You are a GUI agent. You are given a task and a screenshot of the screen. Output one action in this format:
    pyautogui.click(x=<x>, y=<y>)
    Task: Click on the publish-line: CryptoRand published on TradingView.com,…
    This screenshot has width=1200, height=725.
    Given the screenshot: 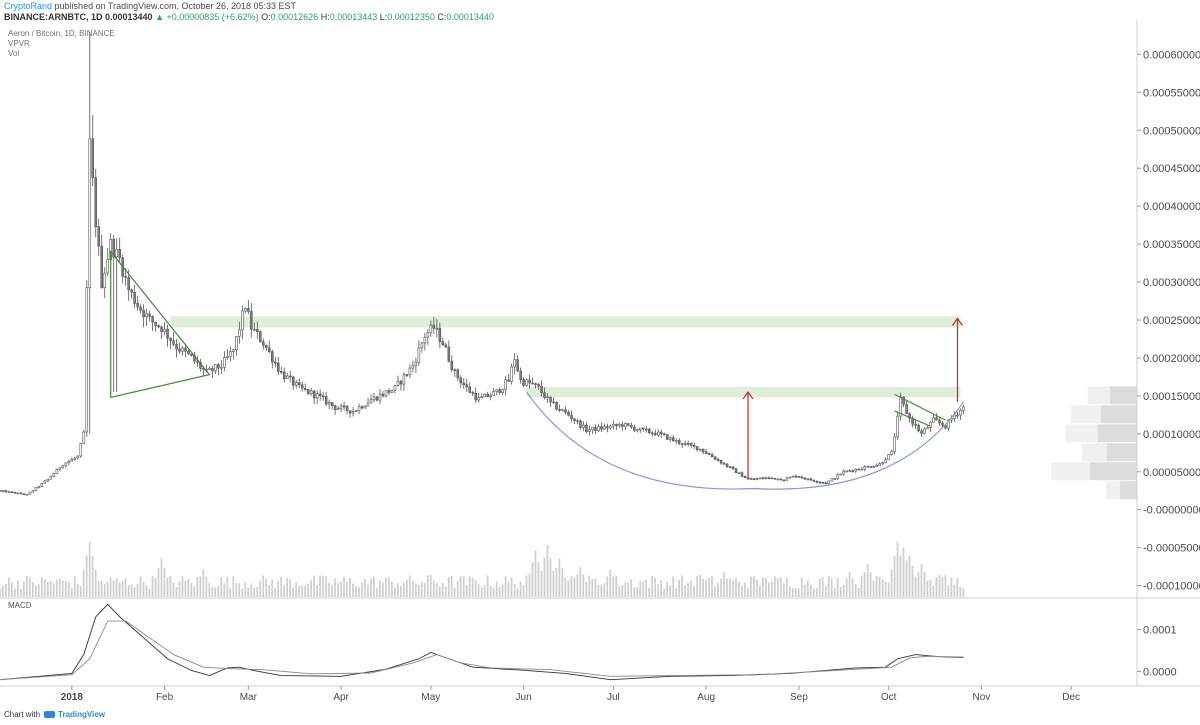 What is the action you would take?
    pyautogui.click(x=150, y=6)
    